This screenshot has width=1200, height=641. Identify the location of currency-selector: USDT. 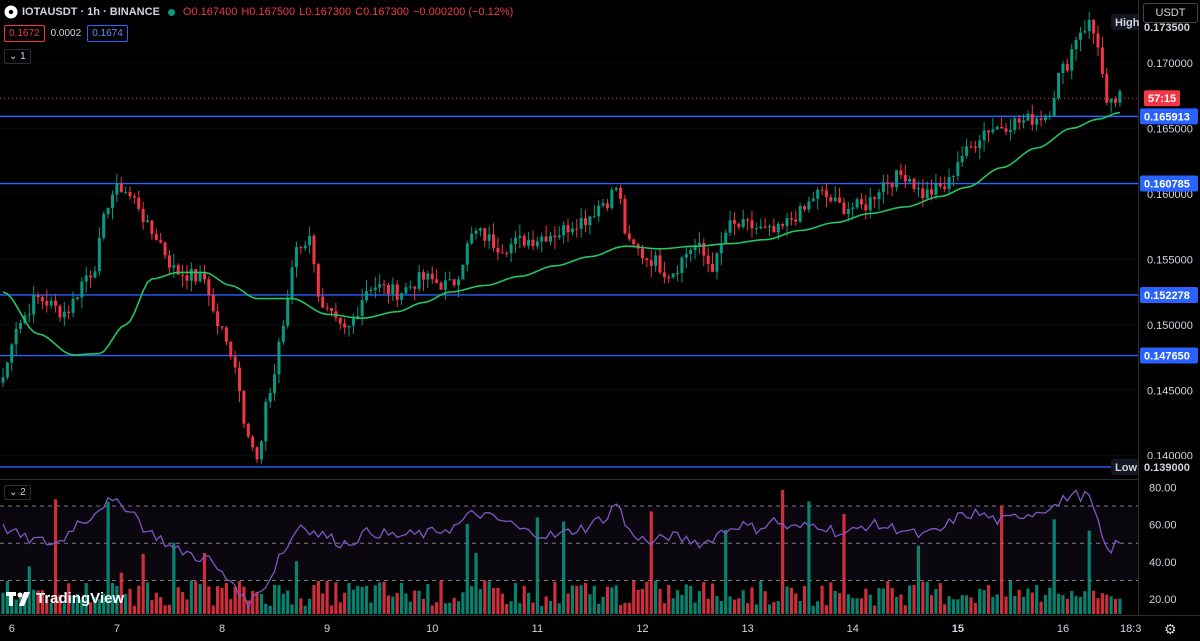
(1170, 13).